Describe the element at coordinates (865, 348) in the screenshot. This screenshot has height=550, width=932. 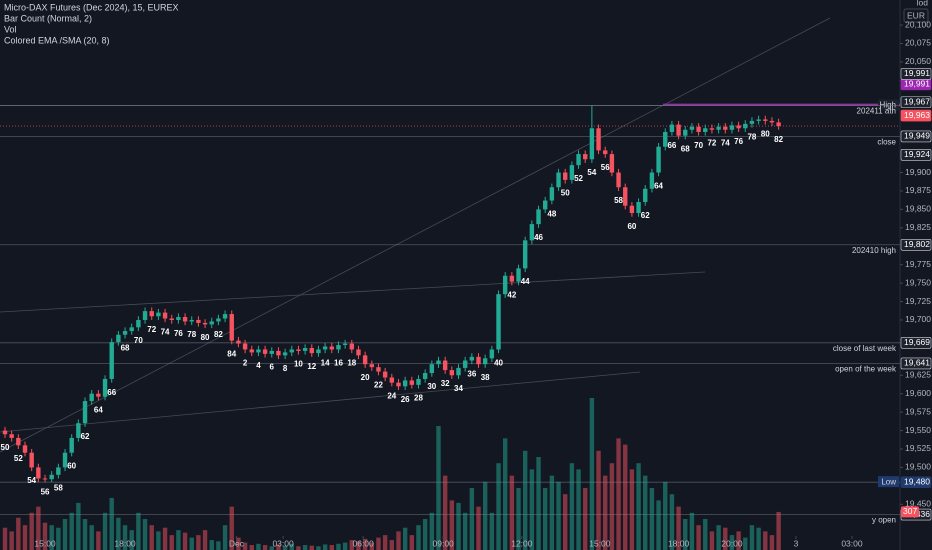
I see `level-label: close of last week` at that location.